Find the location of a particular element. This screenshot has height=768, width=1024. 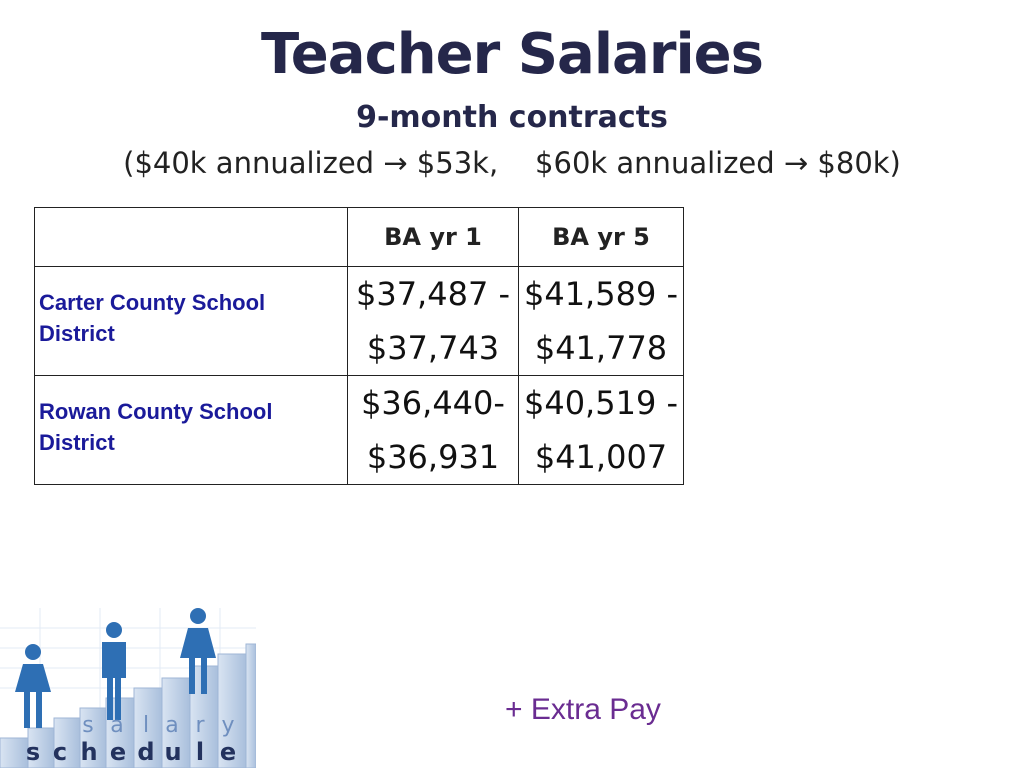

salary-low: $36,440- is located at coordinates (433, 403).